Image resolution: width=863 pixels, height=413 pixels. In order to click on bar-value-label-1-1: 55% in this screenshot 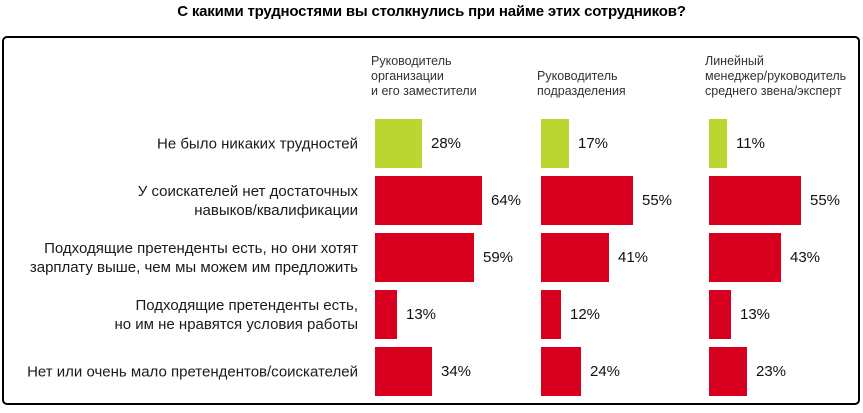, I will do `click(657, 200)`.